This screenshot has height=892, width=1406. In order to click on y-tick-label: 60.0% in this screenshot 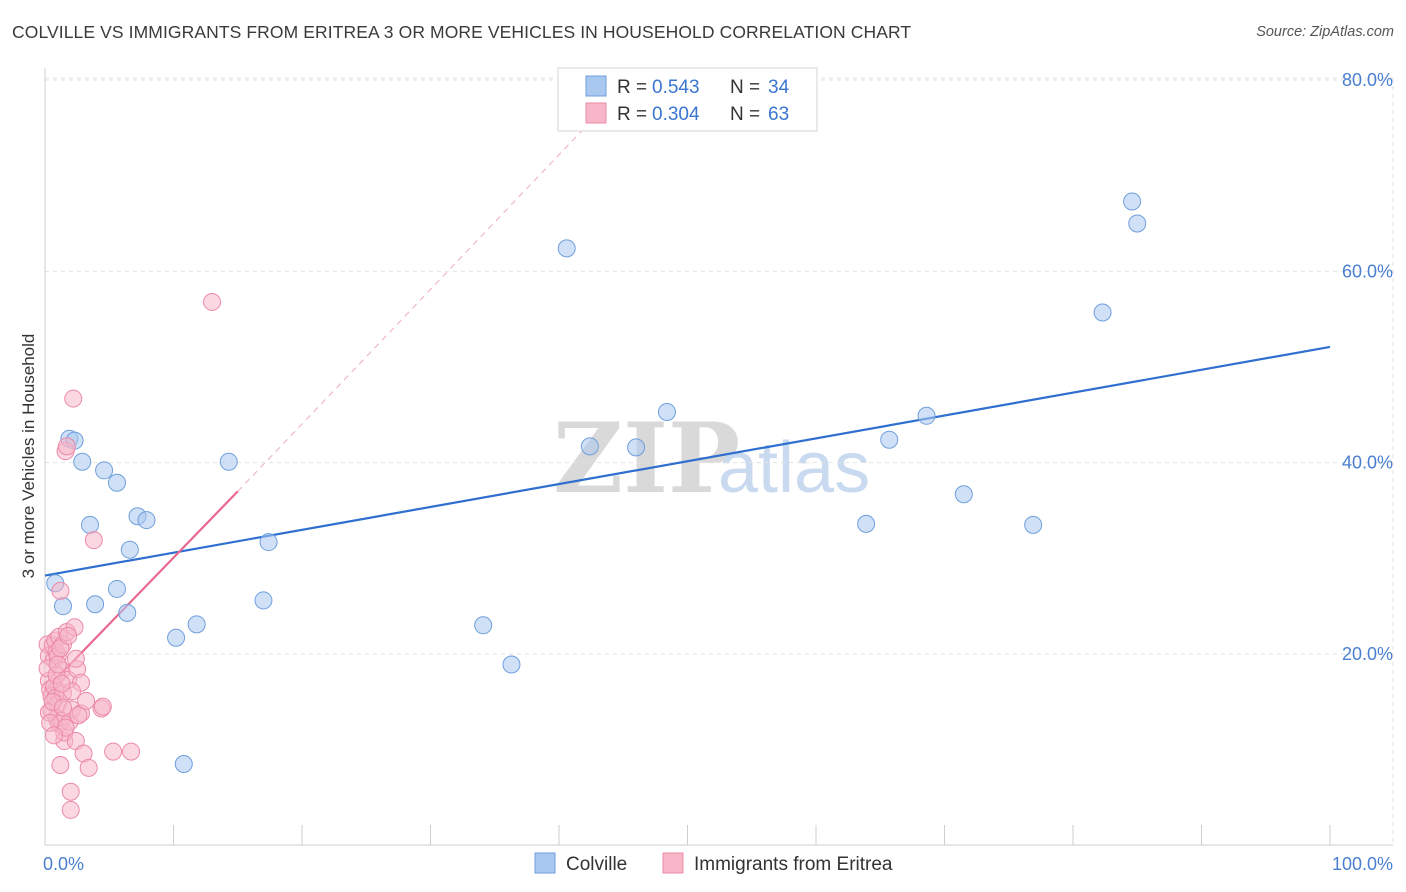, I will do `click(1367, 271)`.